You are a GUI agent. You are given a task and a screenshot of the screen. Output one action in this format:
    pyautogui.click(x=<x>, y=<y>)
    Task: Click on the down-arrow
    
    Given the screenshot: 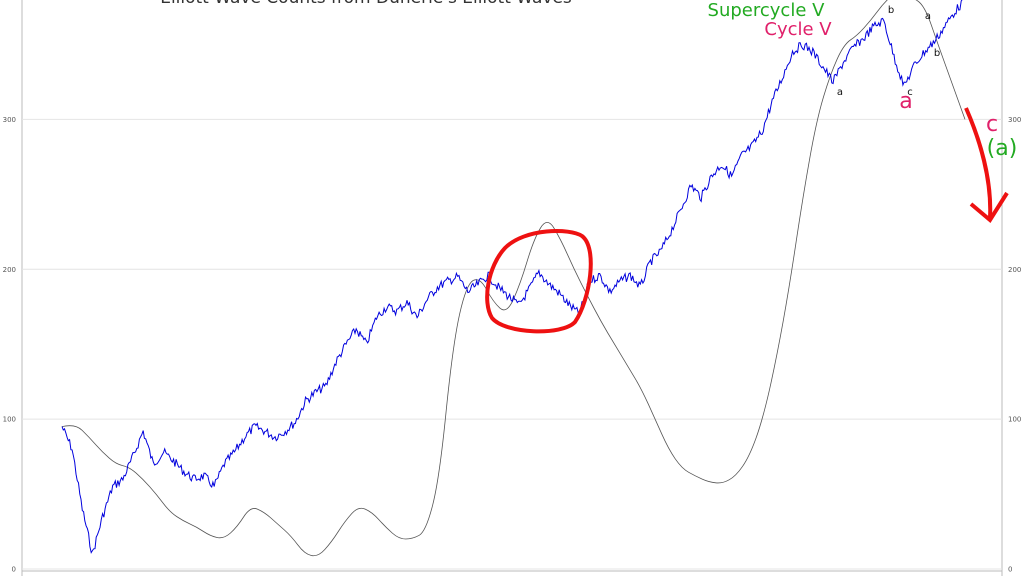 What is the action you would take?
    pyautogui.click(x=978, y=163)
    